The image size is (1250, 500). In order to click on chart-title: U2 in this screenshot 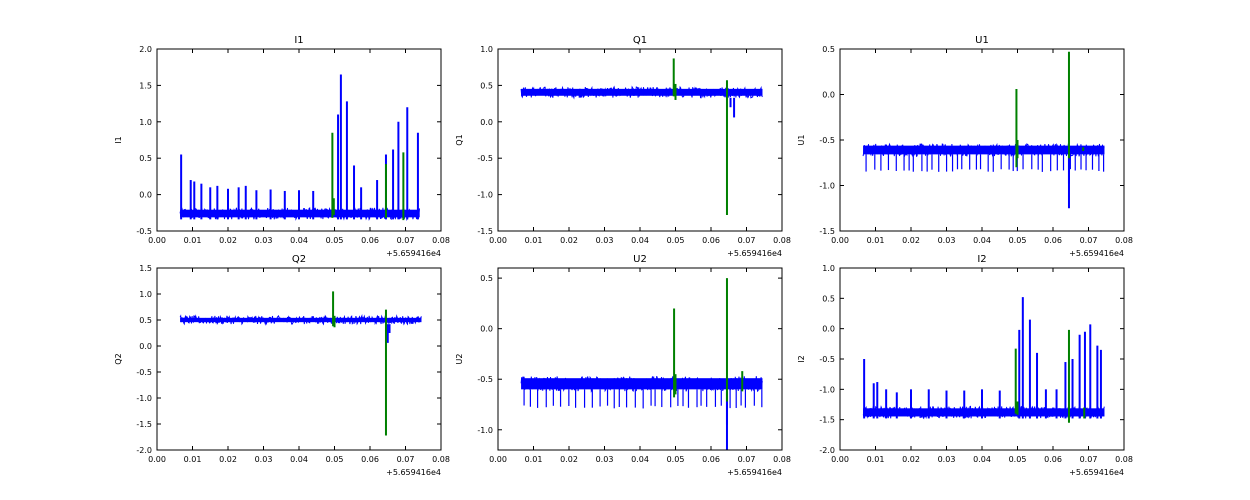, I will do `click(640, 259)`.